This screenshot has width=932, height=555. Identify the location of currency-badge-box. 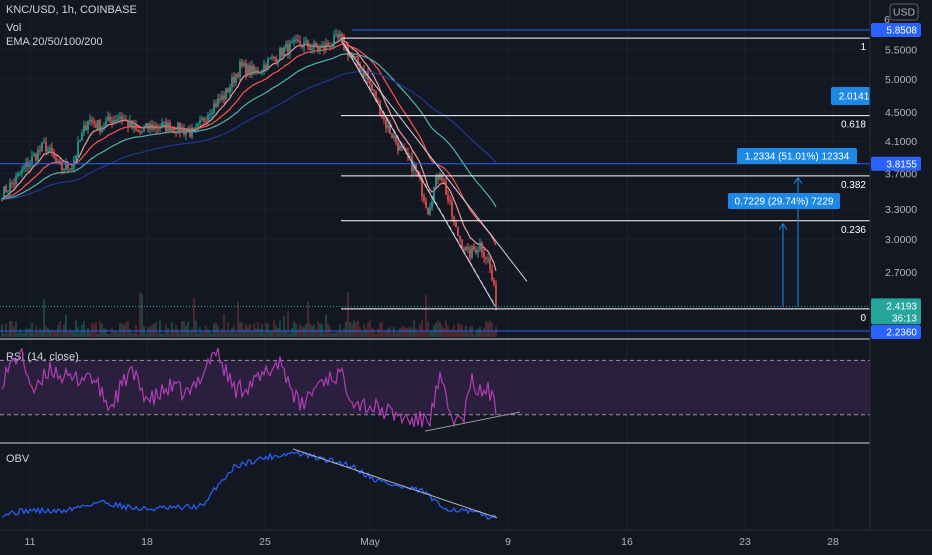
(904, 12).